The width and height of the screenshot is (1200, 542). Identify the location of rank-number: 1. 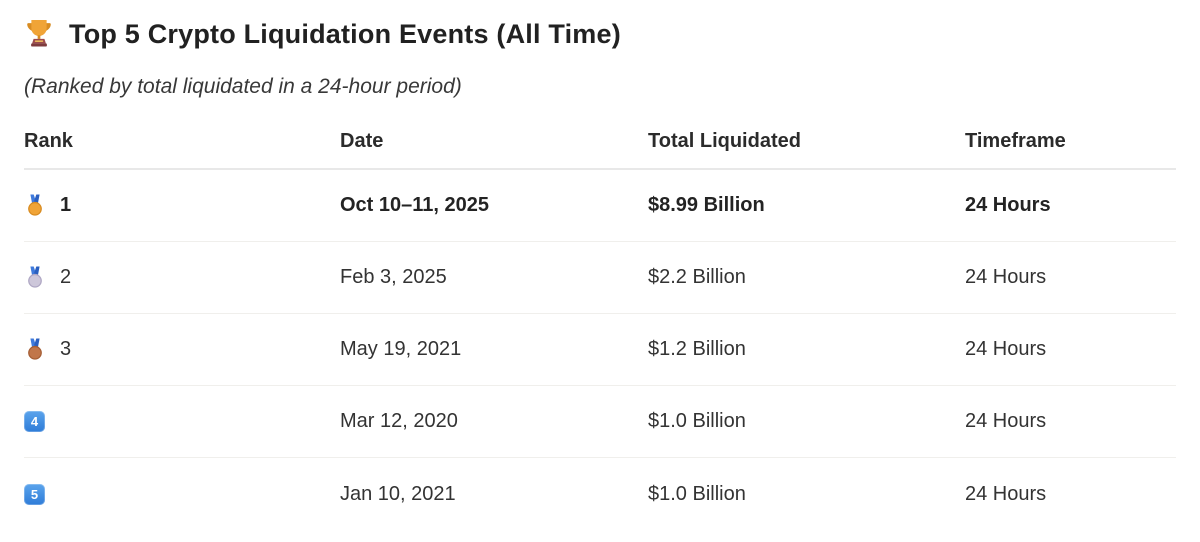
(66, 205).